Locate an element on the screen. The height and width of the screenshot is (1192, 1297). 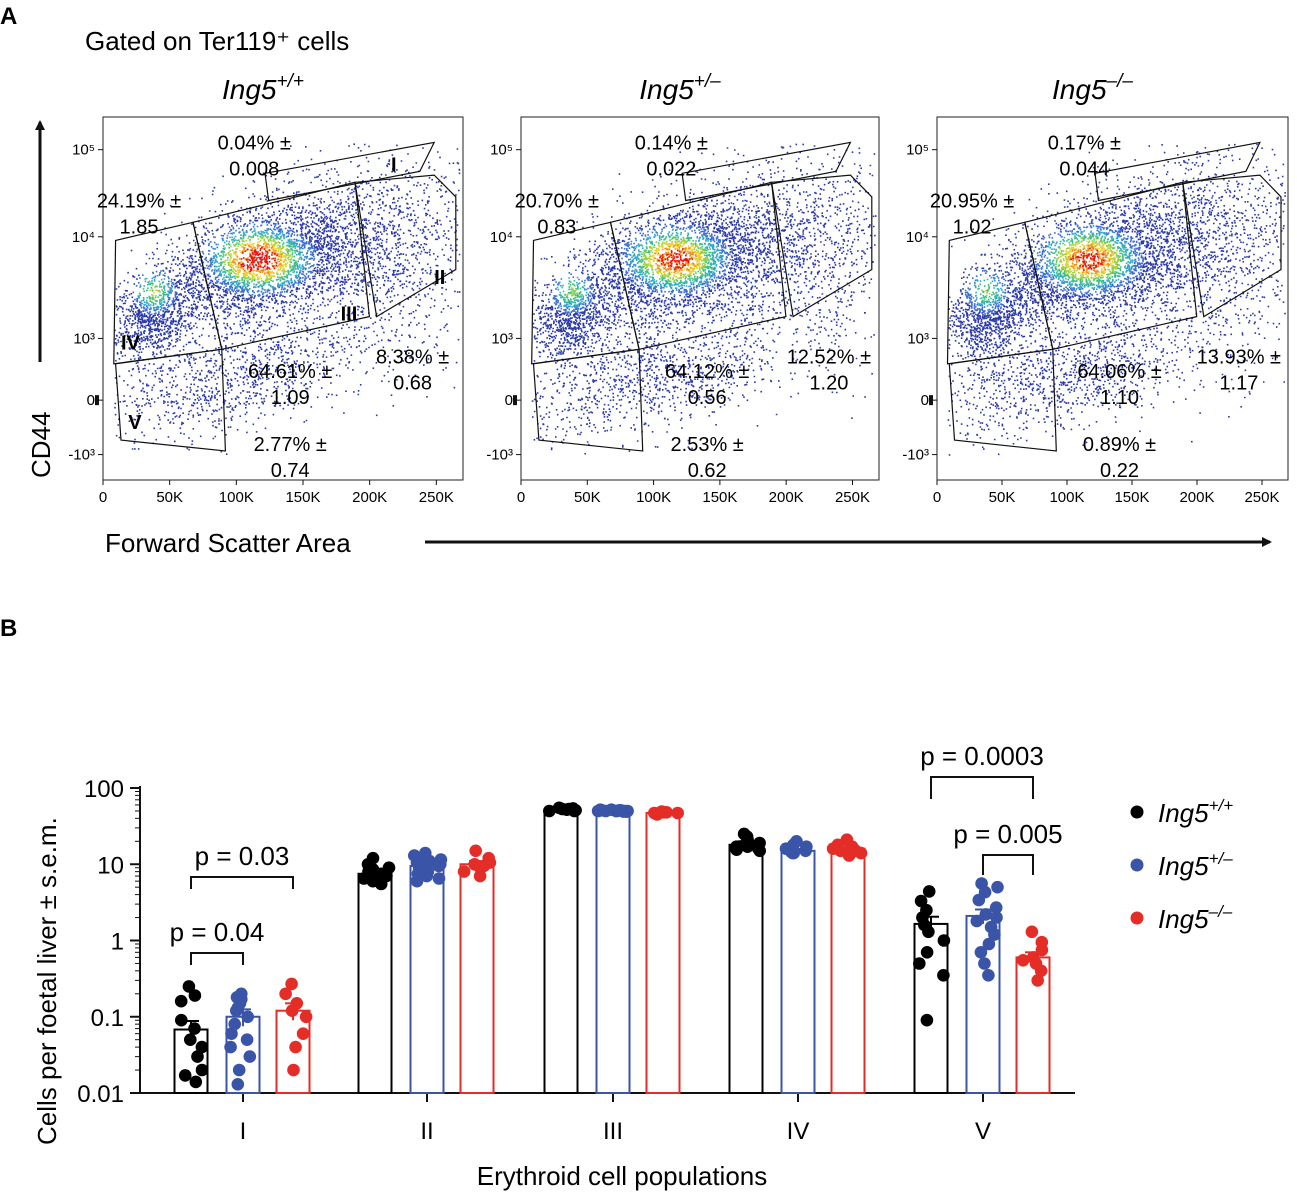
category-label-V: V is located at coordinates (983, 1131).